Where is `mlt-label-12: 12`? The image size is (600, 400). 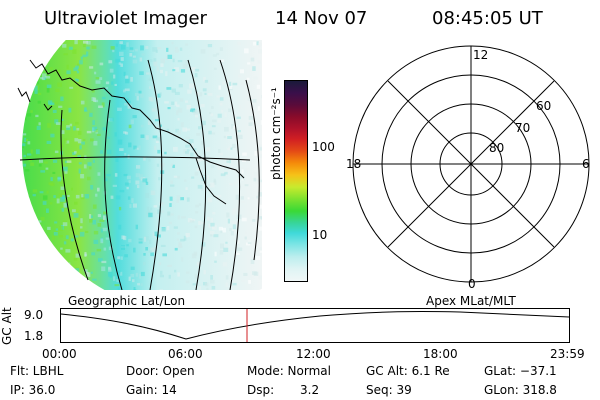 mlt-label-12: 12 is located at coordinates (480, 55).